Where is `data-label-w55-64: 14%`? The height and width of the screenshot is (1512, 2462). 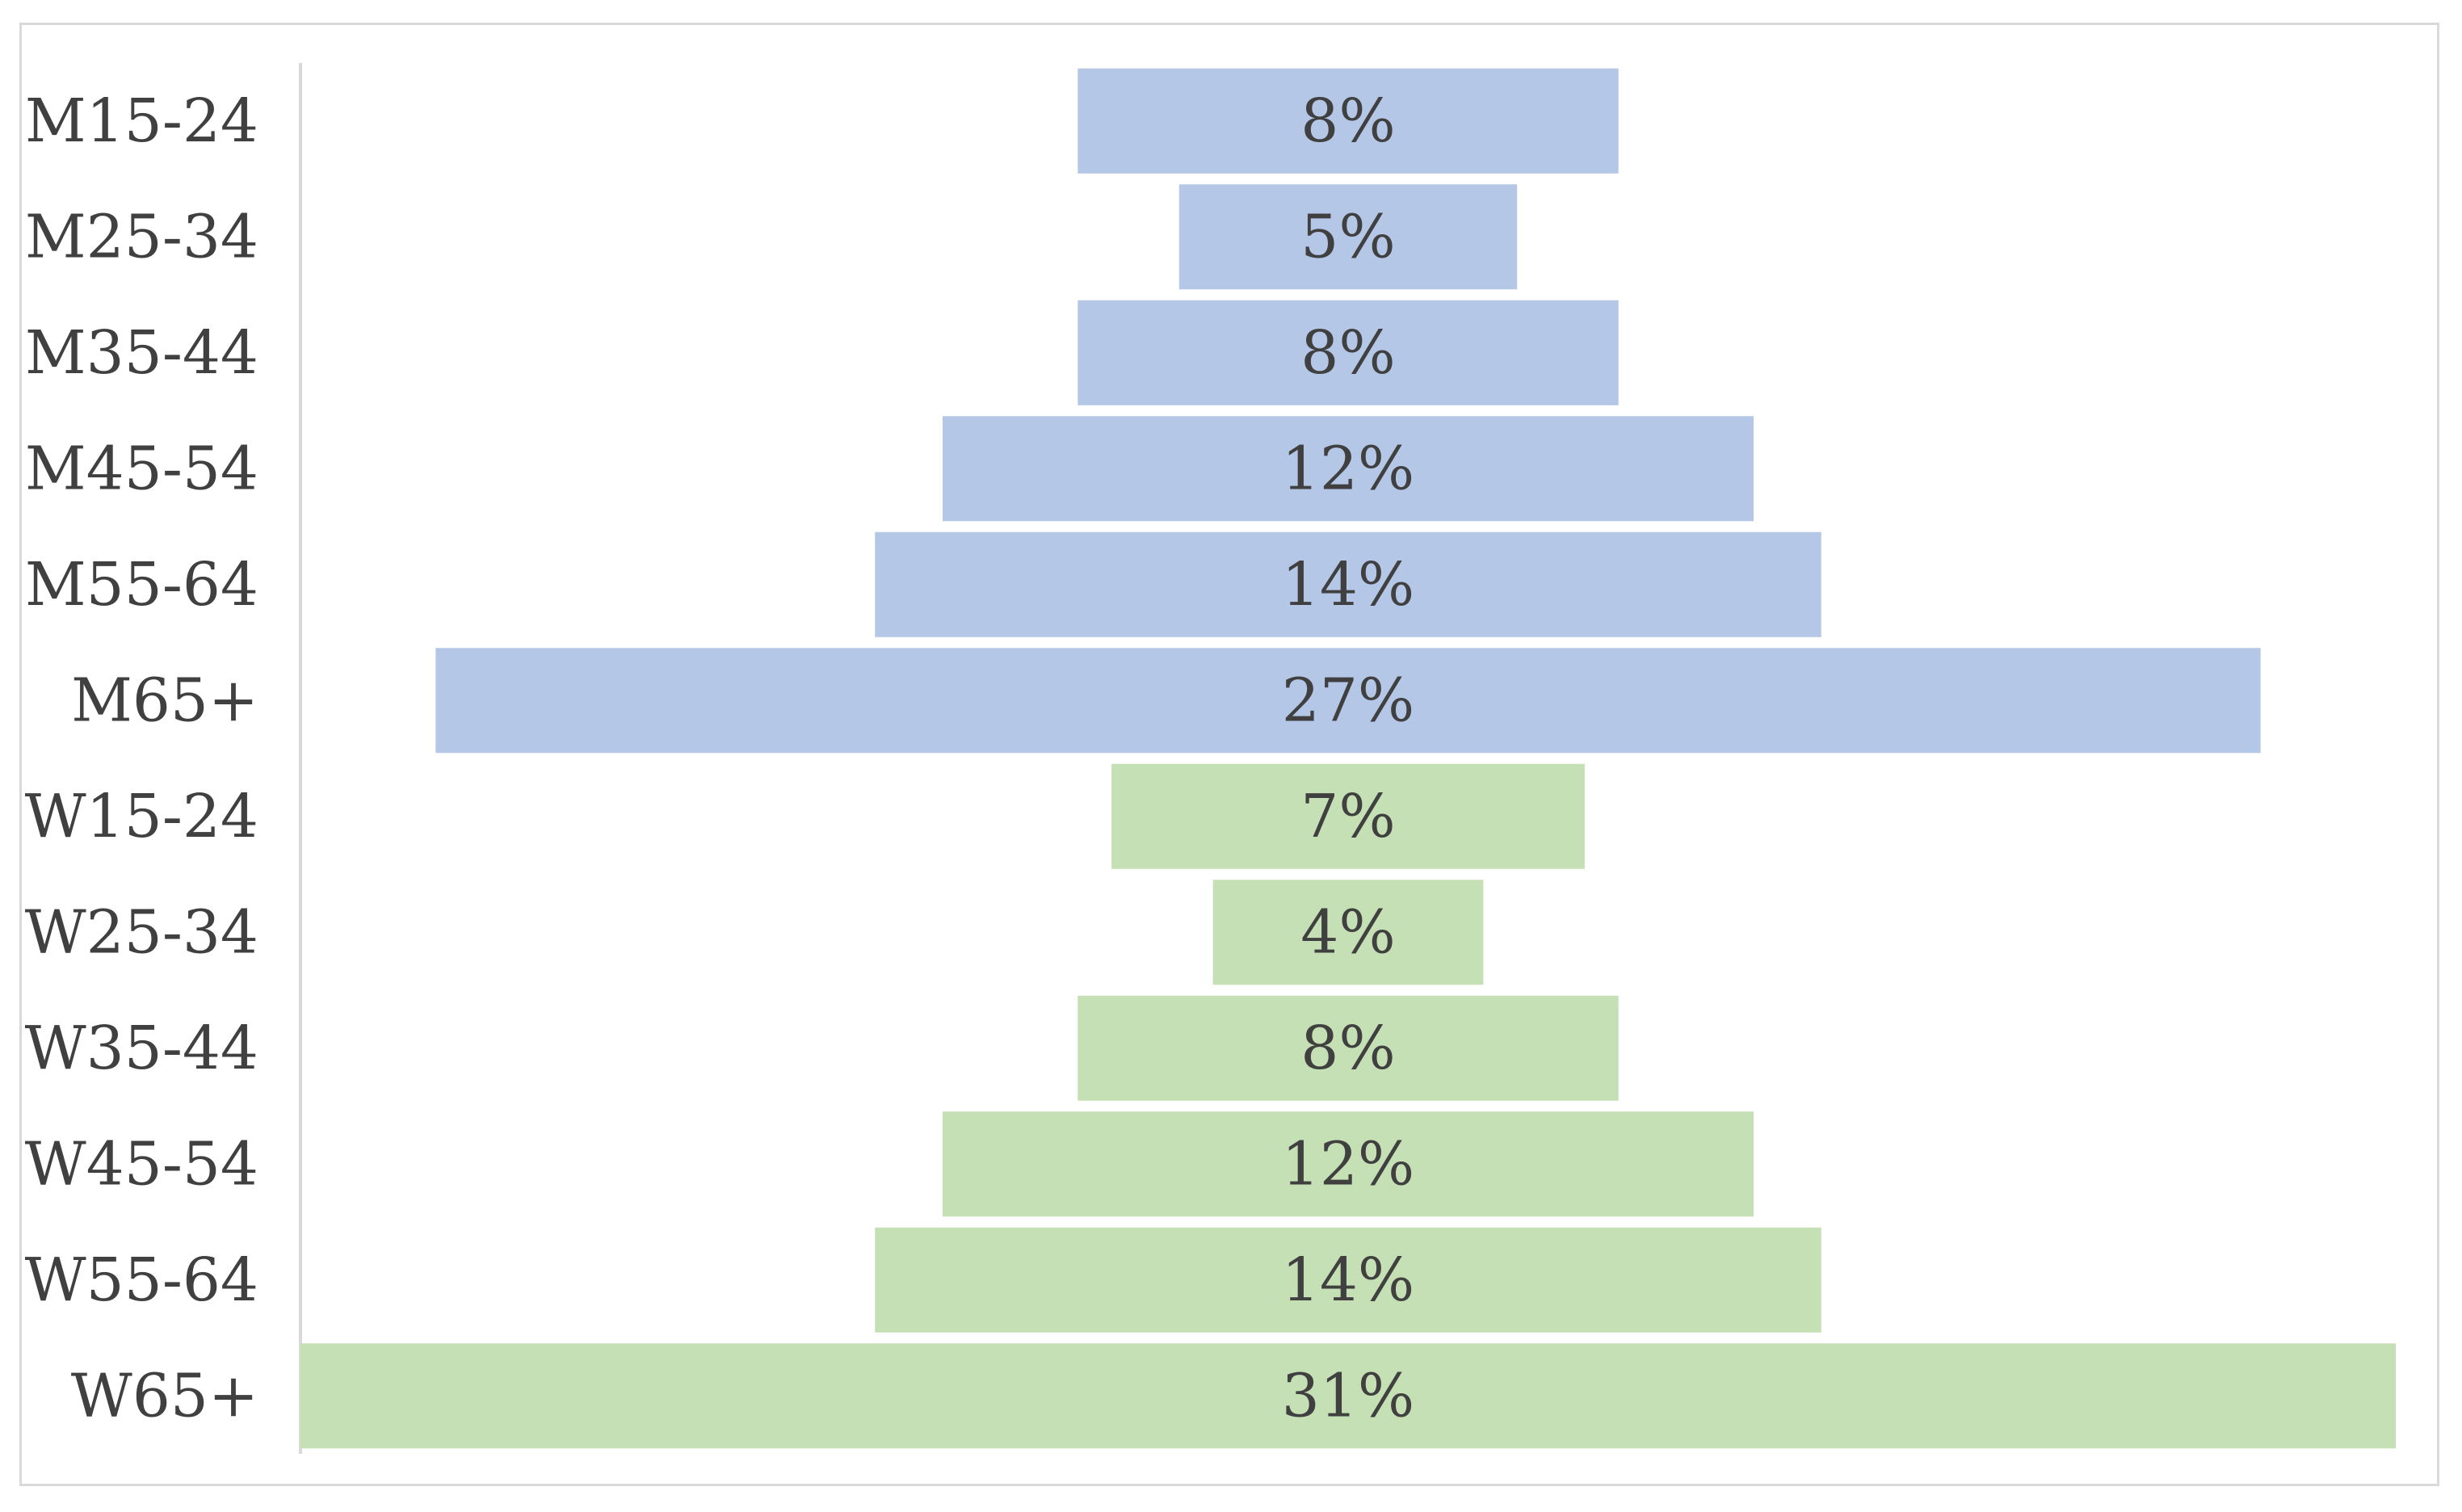 data-label-w55-64: 14% is located at coordinates (1348, 1280).